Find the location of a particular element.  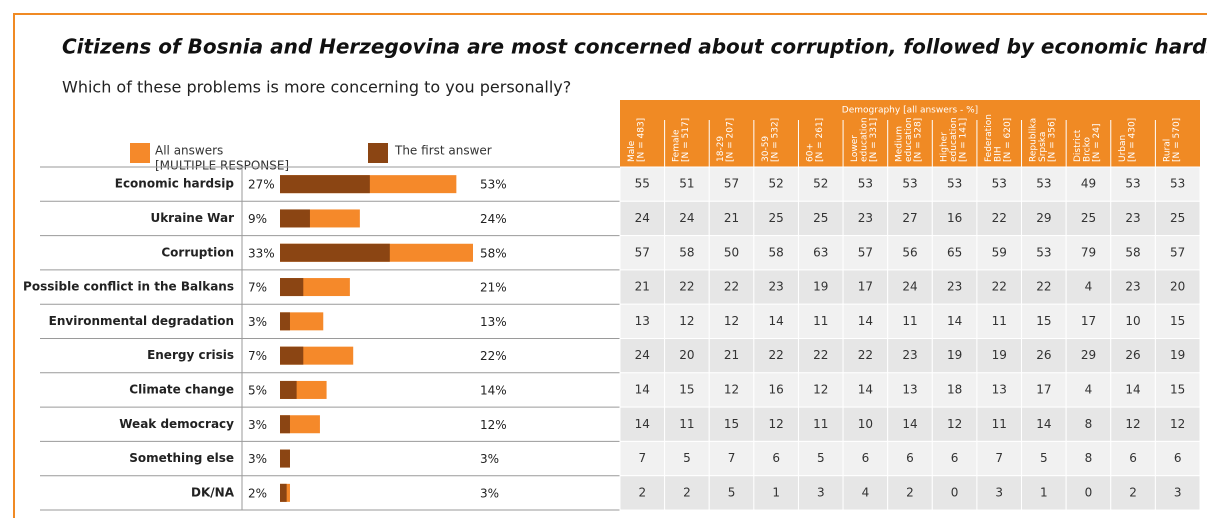

table-value: 2 is located at coordinates (1133, 492).